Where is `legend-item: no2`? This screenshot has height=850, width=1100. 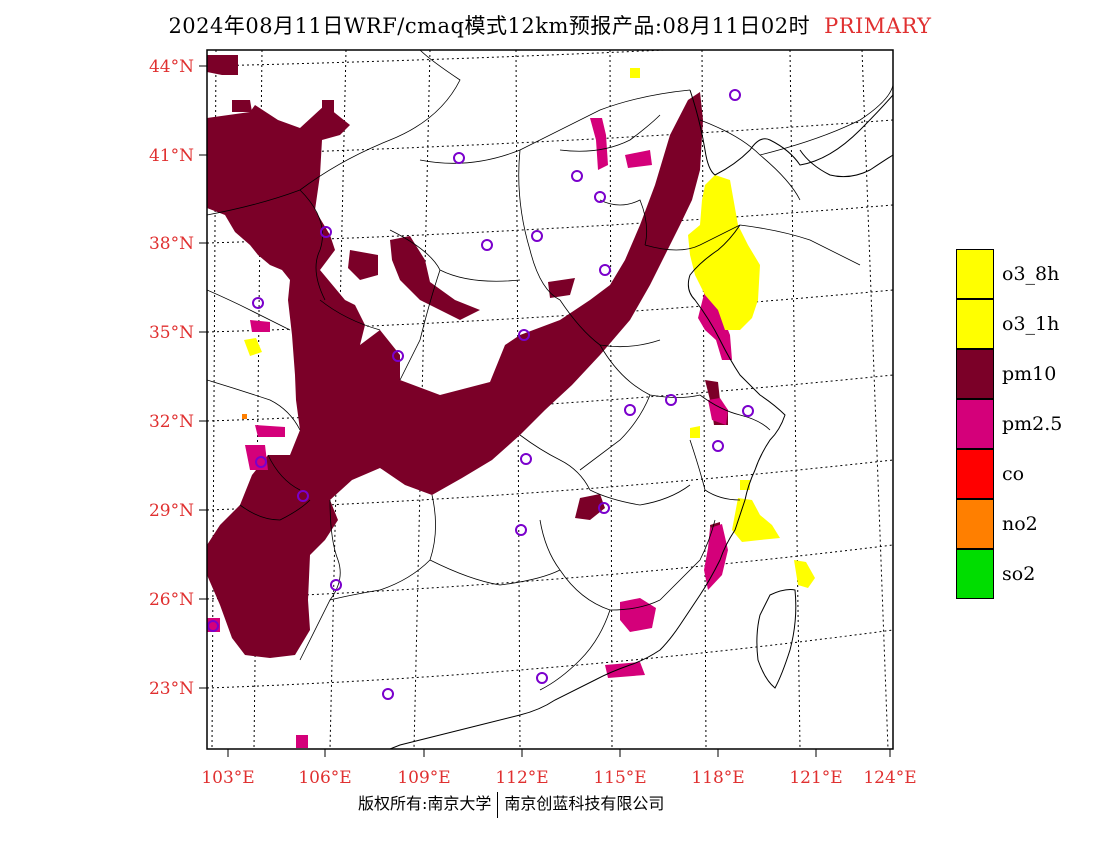
legend-item: no2 is located at coordinates (1016, 524).